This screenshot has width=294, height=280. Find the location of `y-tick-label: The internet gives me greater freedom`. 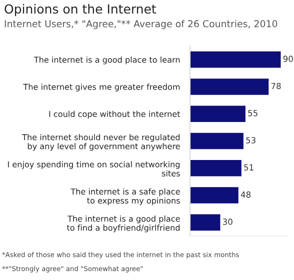

y-tick-label: The internet gives me greater freedom is located at coordinates (101, 88).